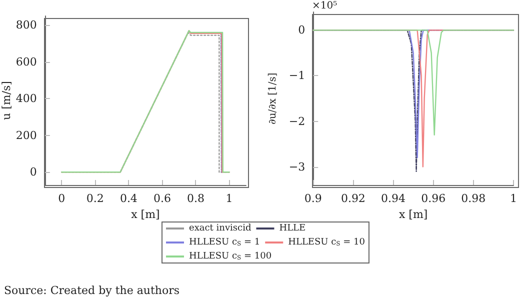 Image resolution: width=520 pixels, height=301 pixels. Describe the element at coordinates (195, 198) in the screenshot. I see `x-tick-label: 0.8` at that location.